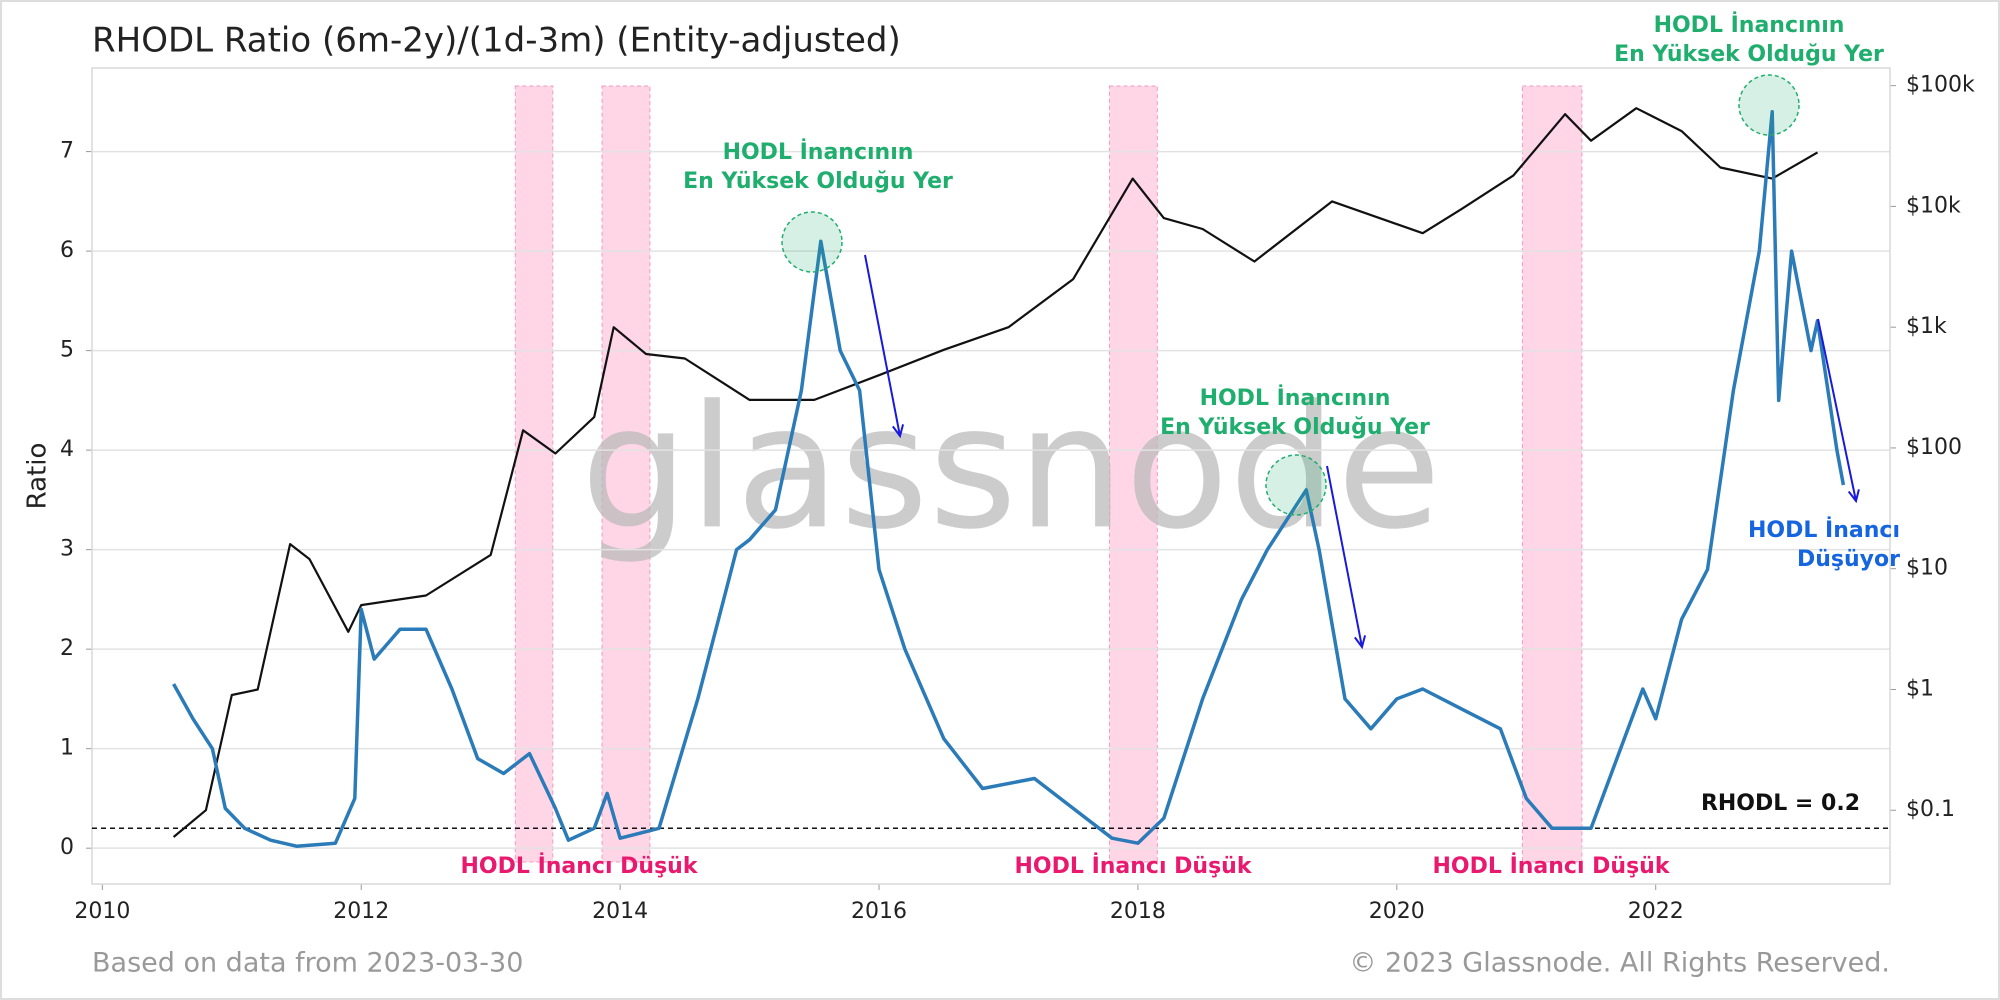 The width and height of the screenshot is (2000, 1000). Describe the element at coordinates (67, 549) in the screenshot. I see `y-tick-label: 3` at that location.